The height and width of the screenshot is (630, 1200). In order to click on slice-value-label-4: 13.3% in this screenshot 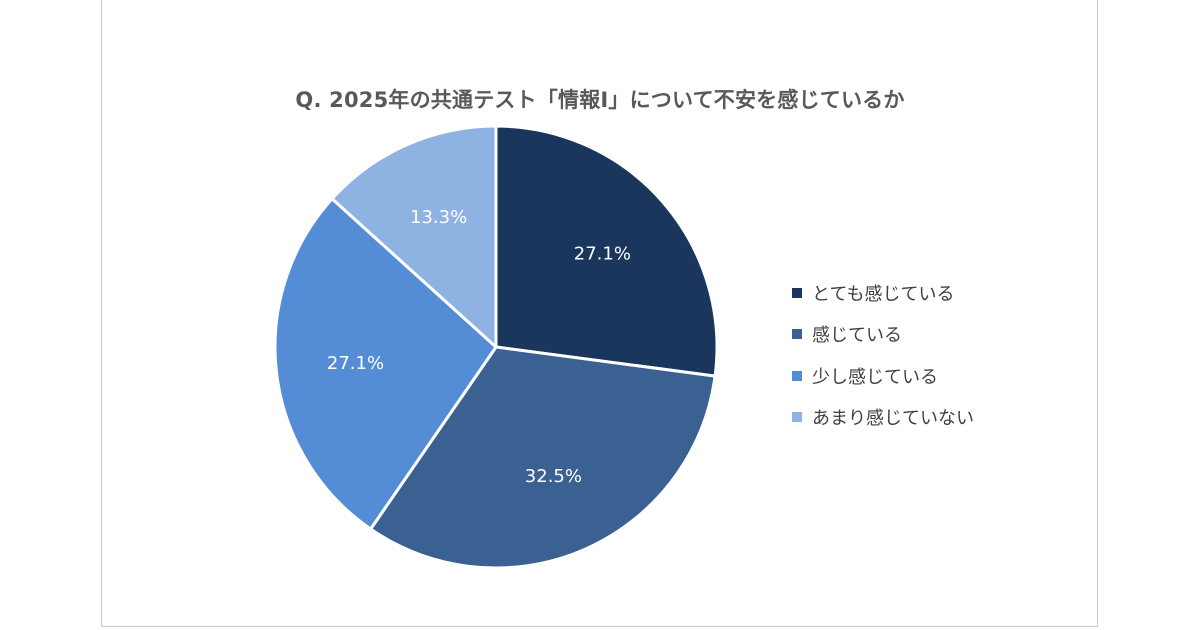, I will do `click(438, 217)`.